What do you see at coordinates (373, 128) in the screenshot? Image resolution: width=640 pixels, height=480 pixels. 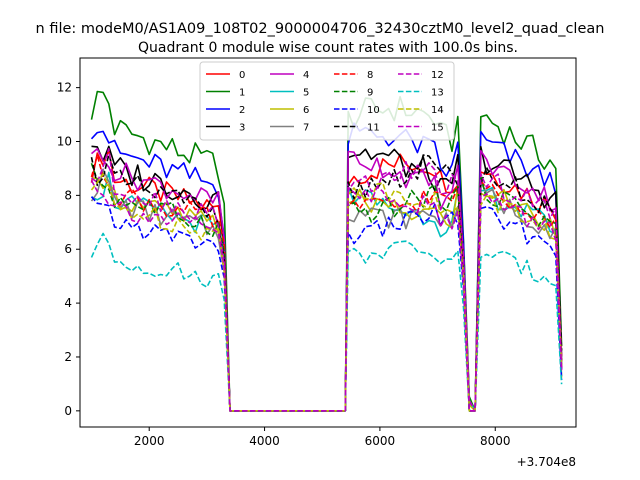 I see `legend-label: 11` at bounding box center [373, 128].